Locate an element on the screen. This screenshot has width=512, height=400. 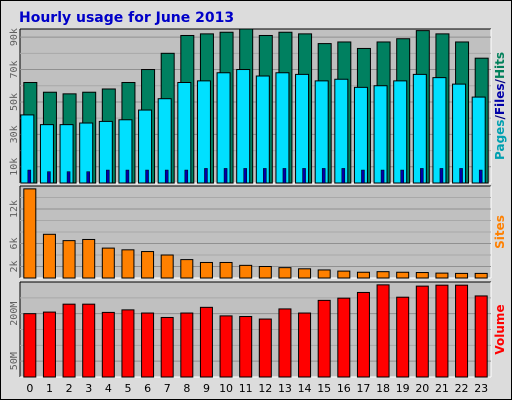
x-tick-label: 15 is located at coordinates (324, 388).